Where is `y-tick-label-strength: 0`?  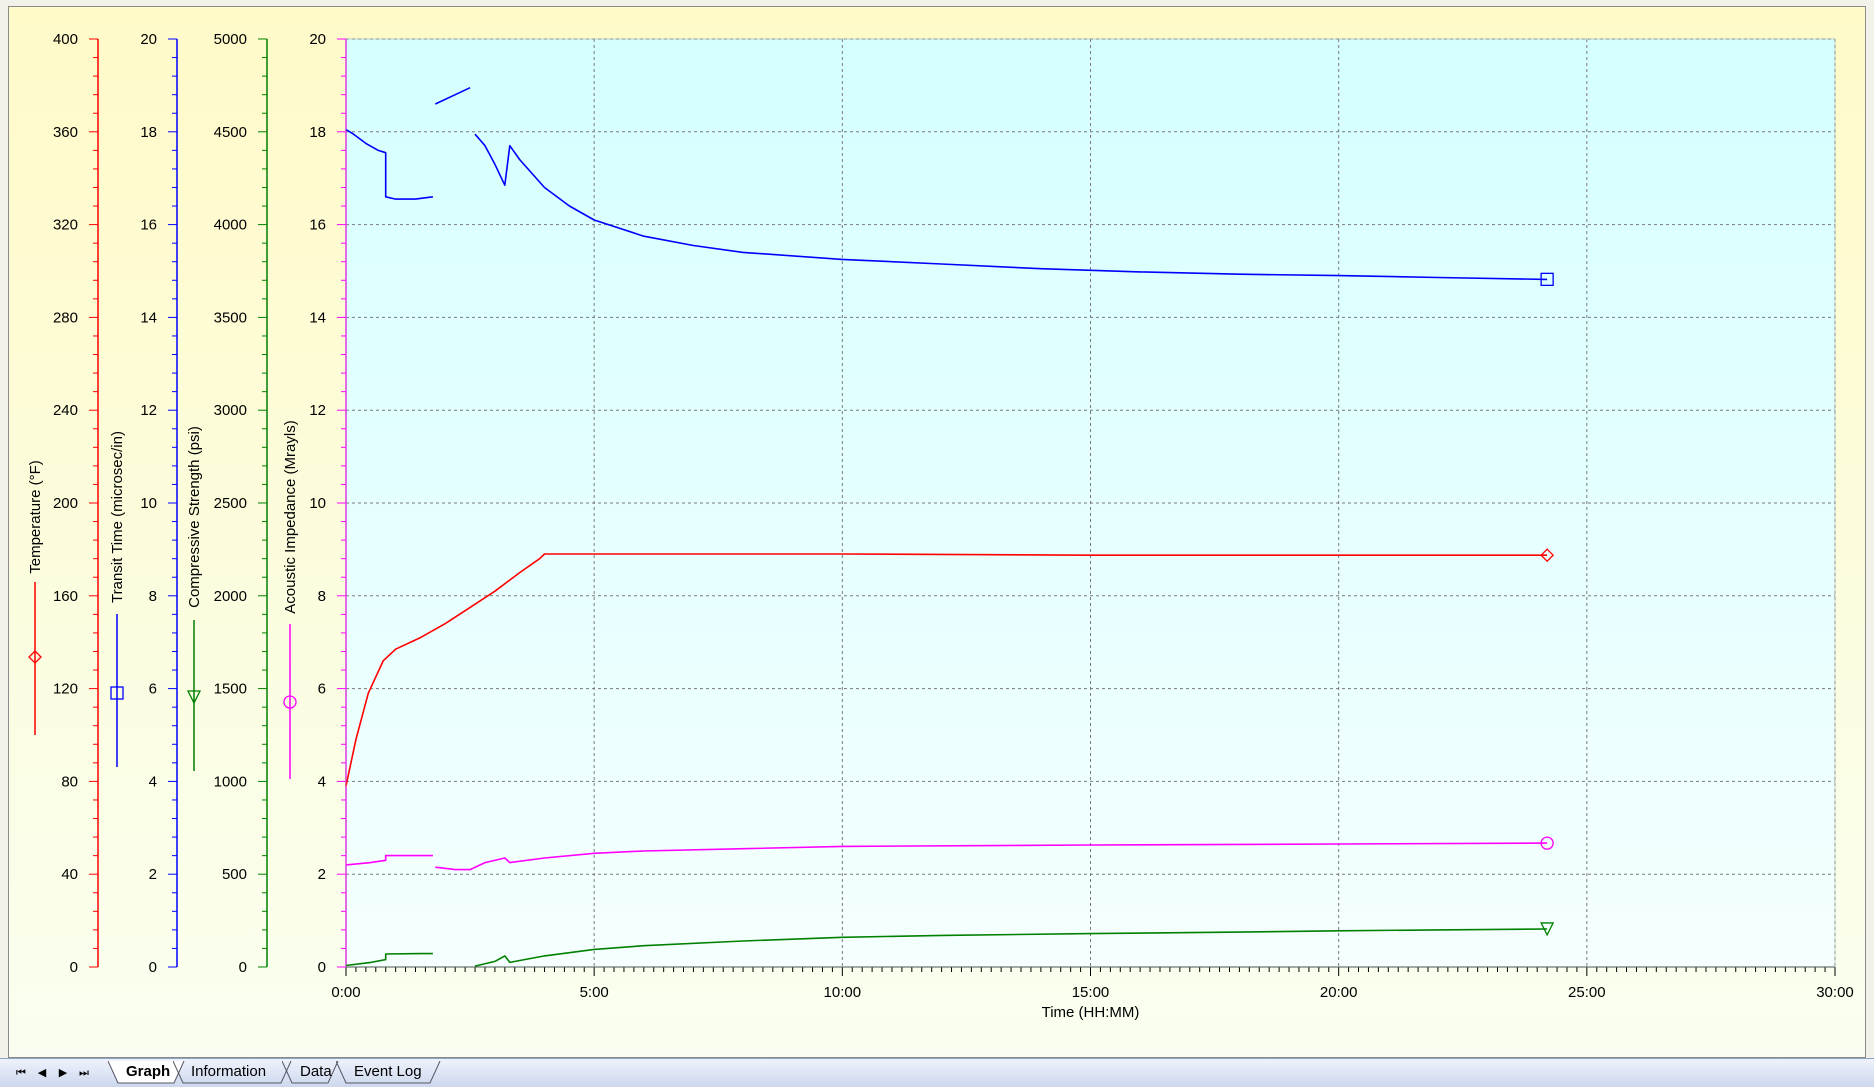 y-tick-label-strength: 0 is located at coordinates (243, 967).